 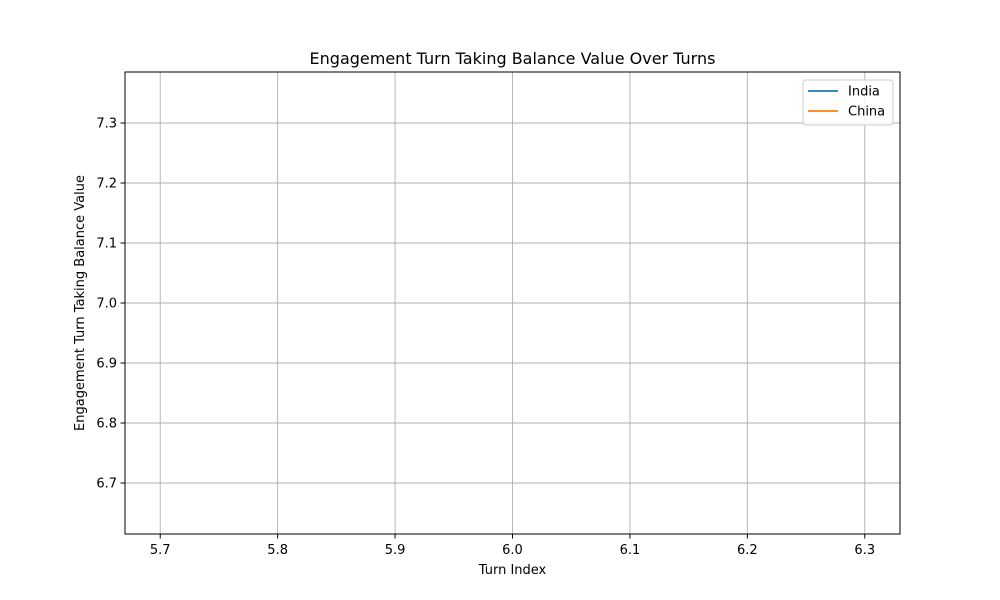 What do you see at coordinates (106, 424) in the screenshot?
I see `y-tick-label: 6.8` at bounding box center [106, 424].